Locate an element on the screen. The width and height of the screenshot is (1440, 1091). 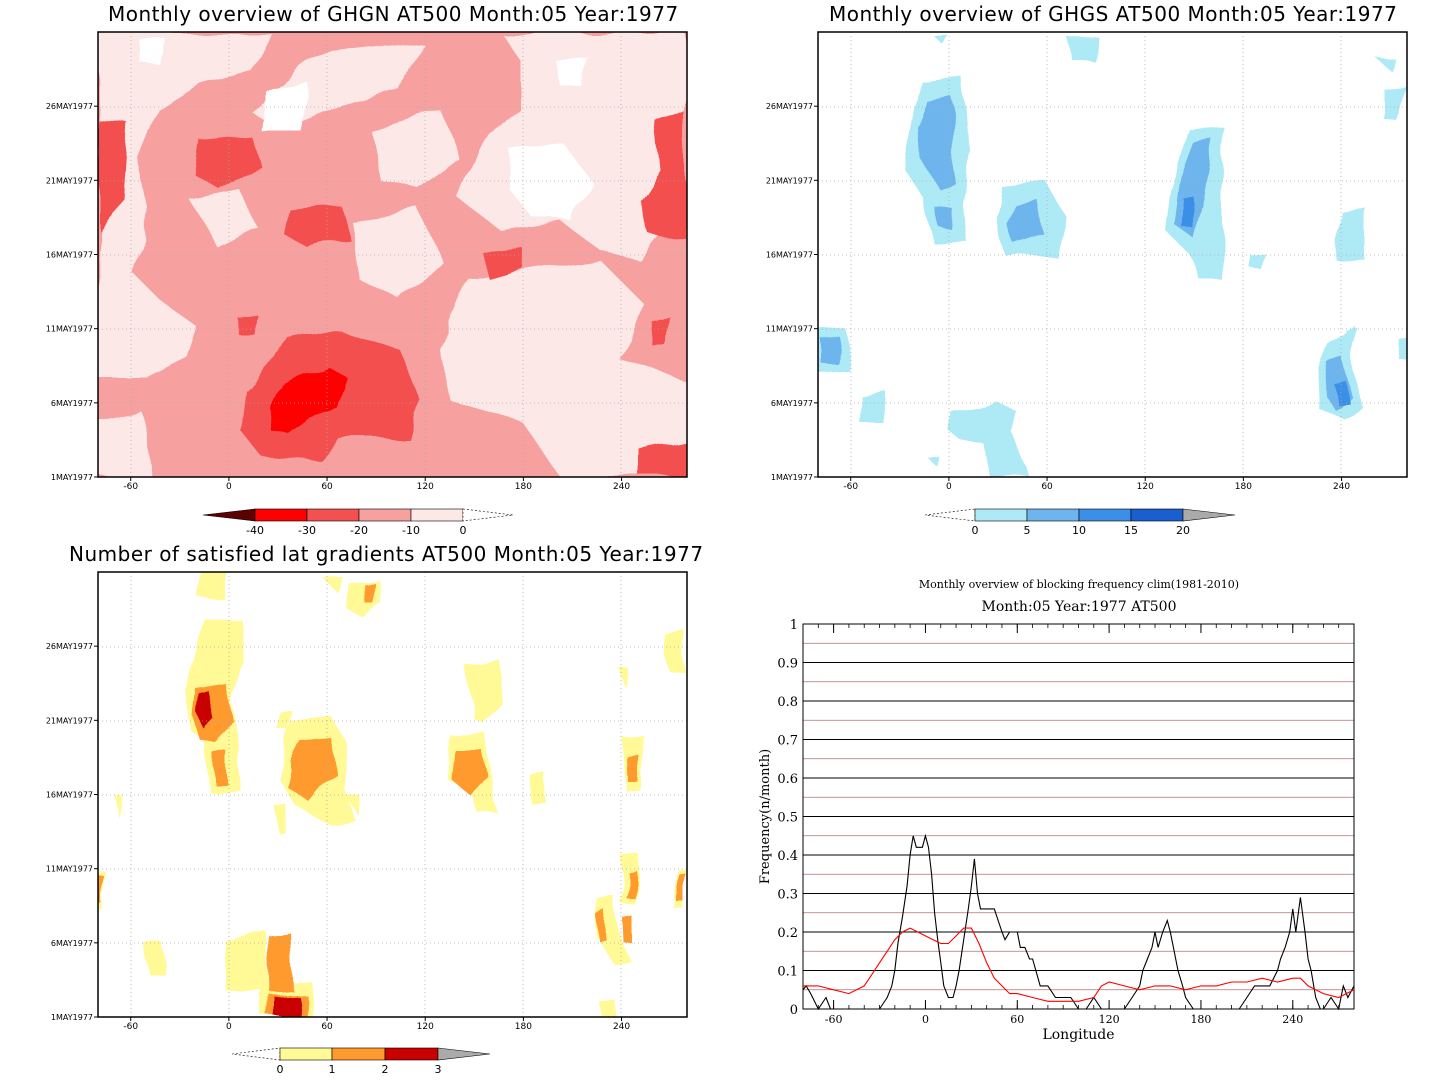
ghgs-colorbar-label: 15 is located at coordinates (1131, 530).